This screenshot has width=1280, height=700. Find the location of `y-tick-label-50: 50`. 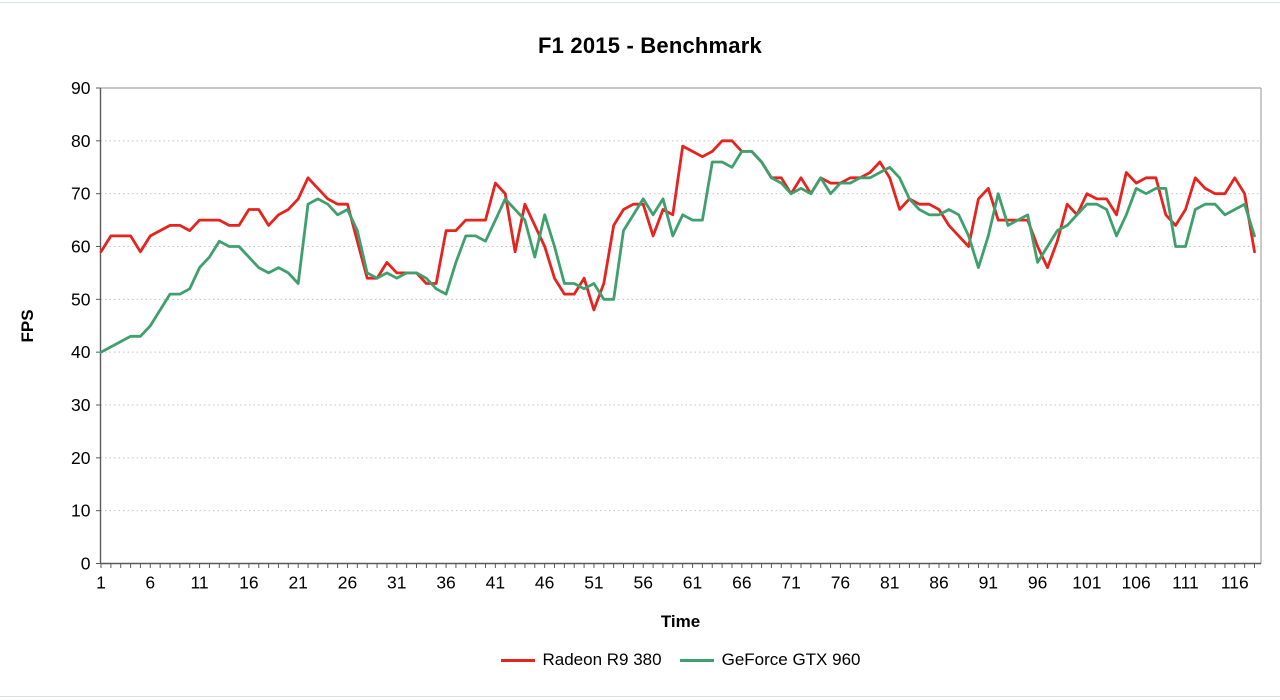

y-tick-label-50: 50 is located at coordinates (81, 299).